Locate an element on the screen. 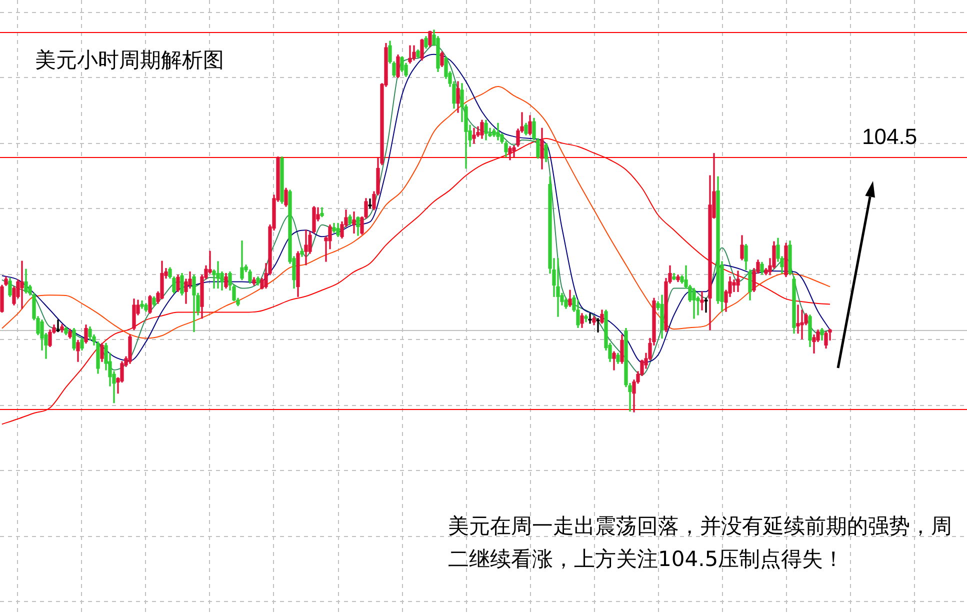 The width and height of the screenshot is (967, 615). text: 104.5 is located at coordinates (890, 137).